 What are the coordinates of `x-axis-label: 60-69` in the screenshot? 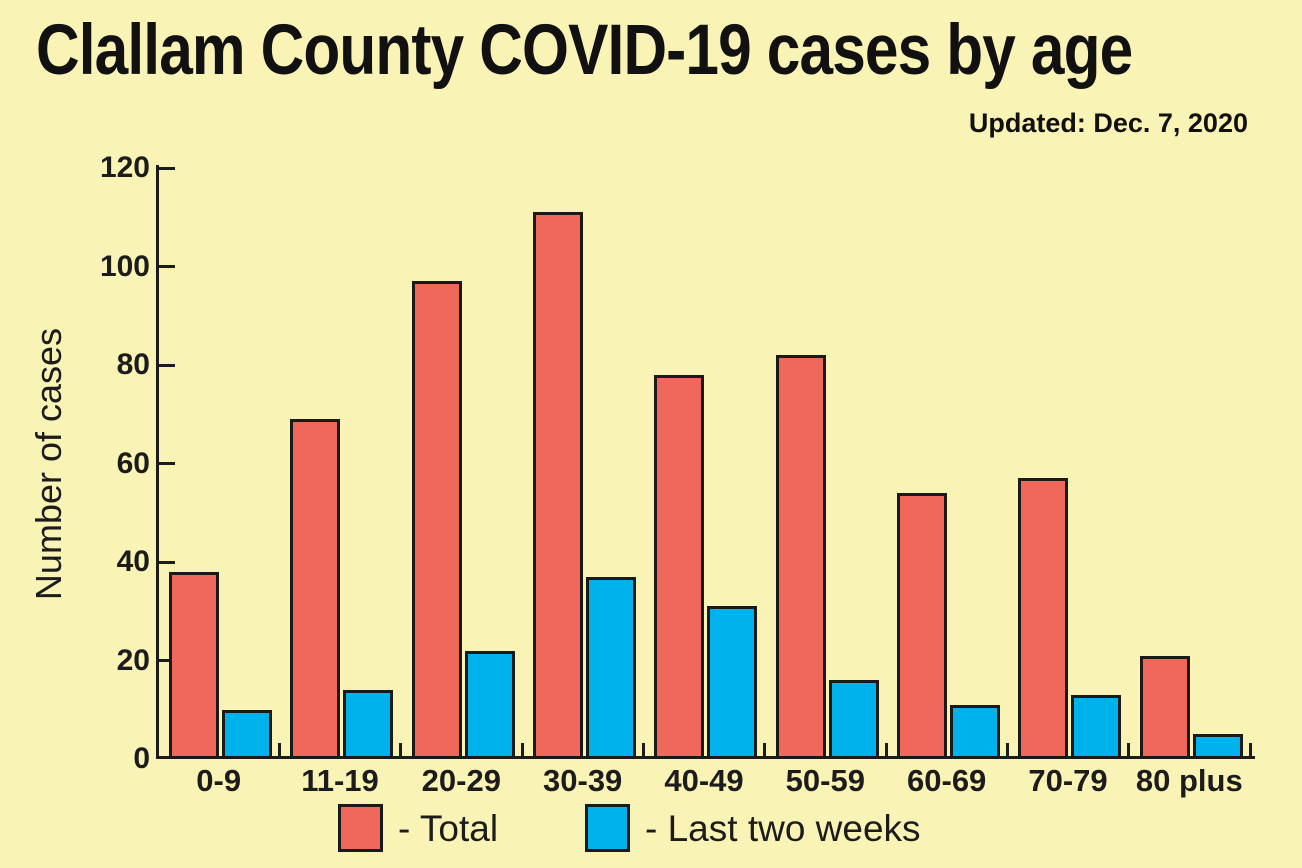 It's located at (947, 780).